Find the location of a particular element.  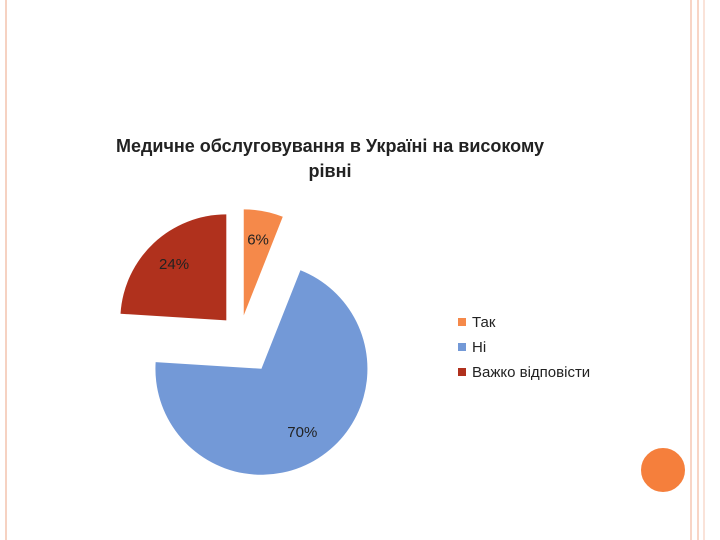

decor-circle is located at coordinates (663, 470).